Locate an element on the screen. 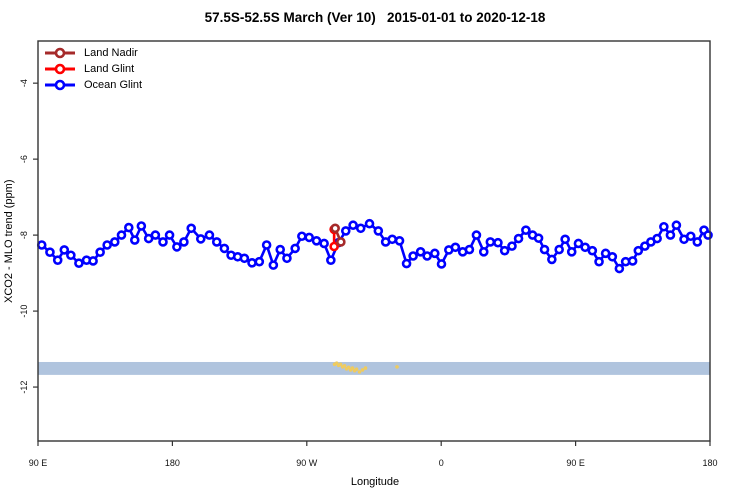  ocean-glint-marker-icon is located at coordinates (60, 85).